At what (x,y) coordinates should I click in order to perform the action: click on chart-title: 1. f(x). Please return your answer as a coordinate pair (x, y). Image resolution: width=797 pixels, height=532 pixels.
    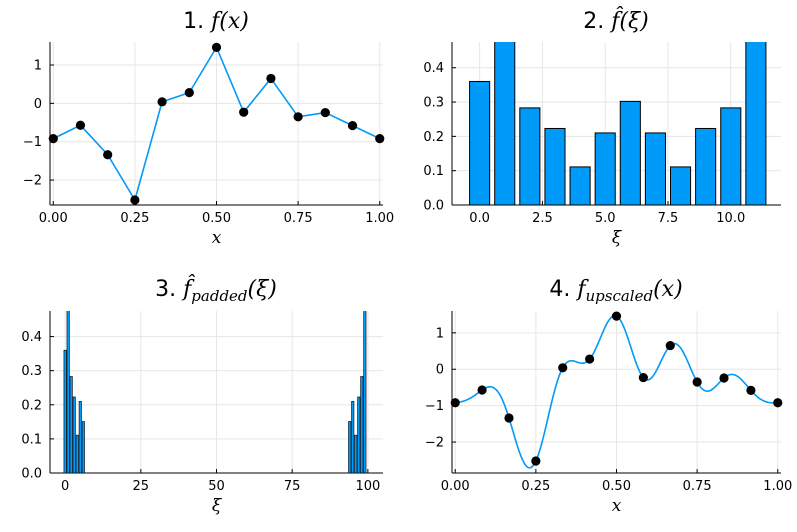
    Looking at the image, I should click on (216, 21).